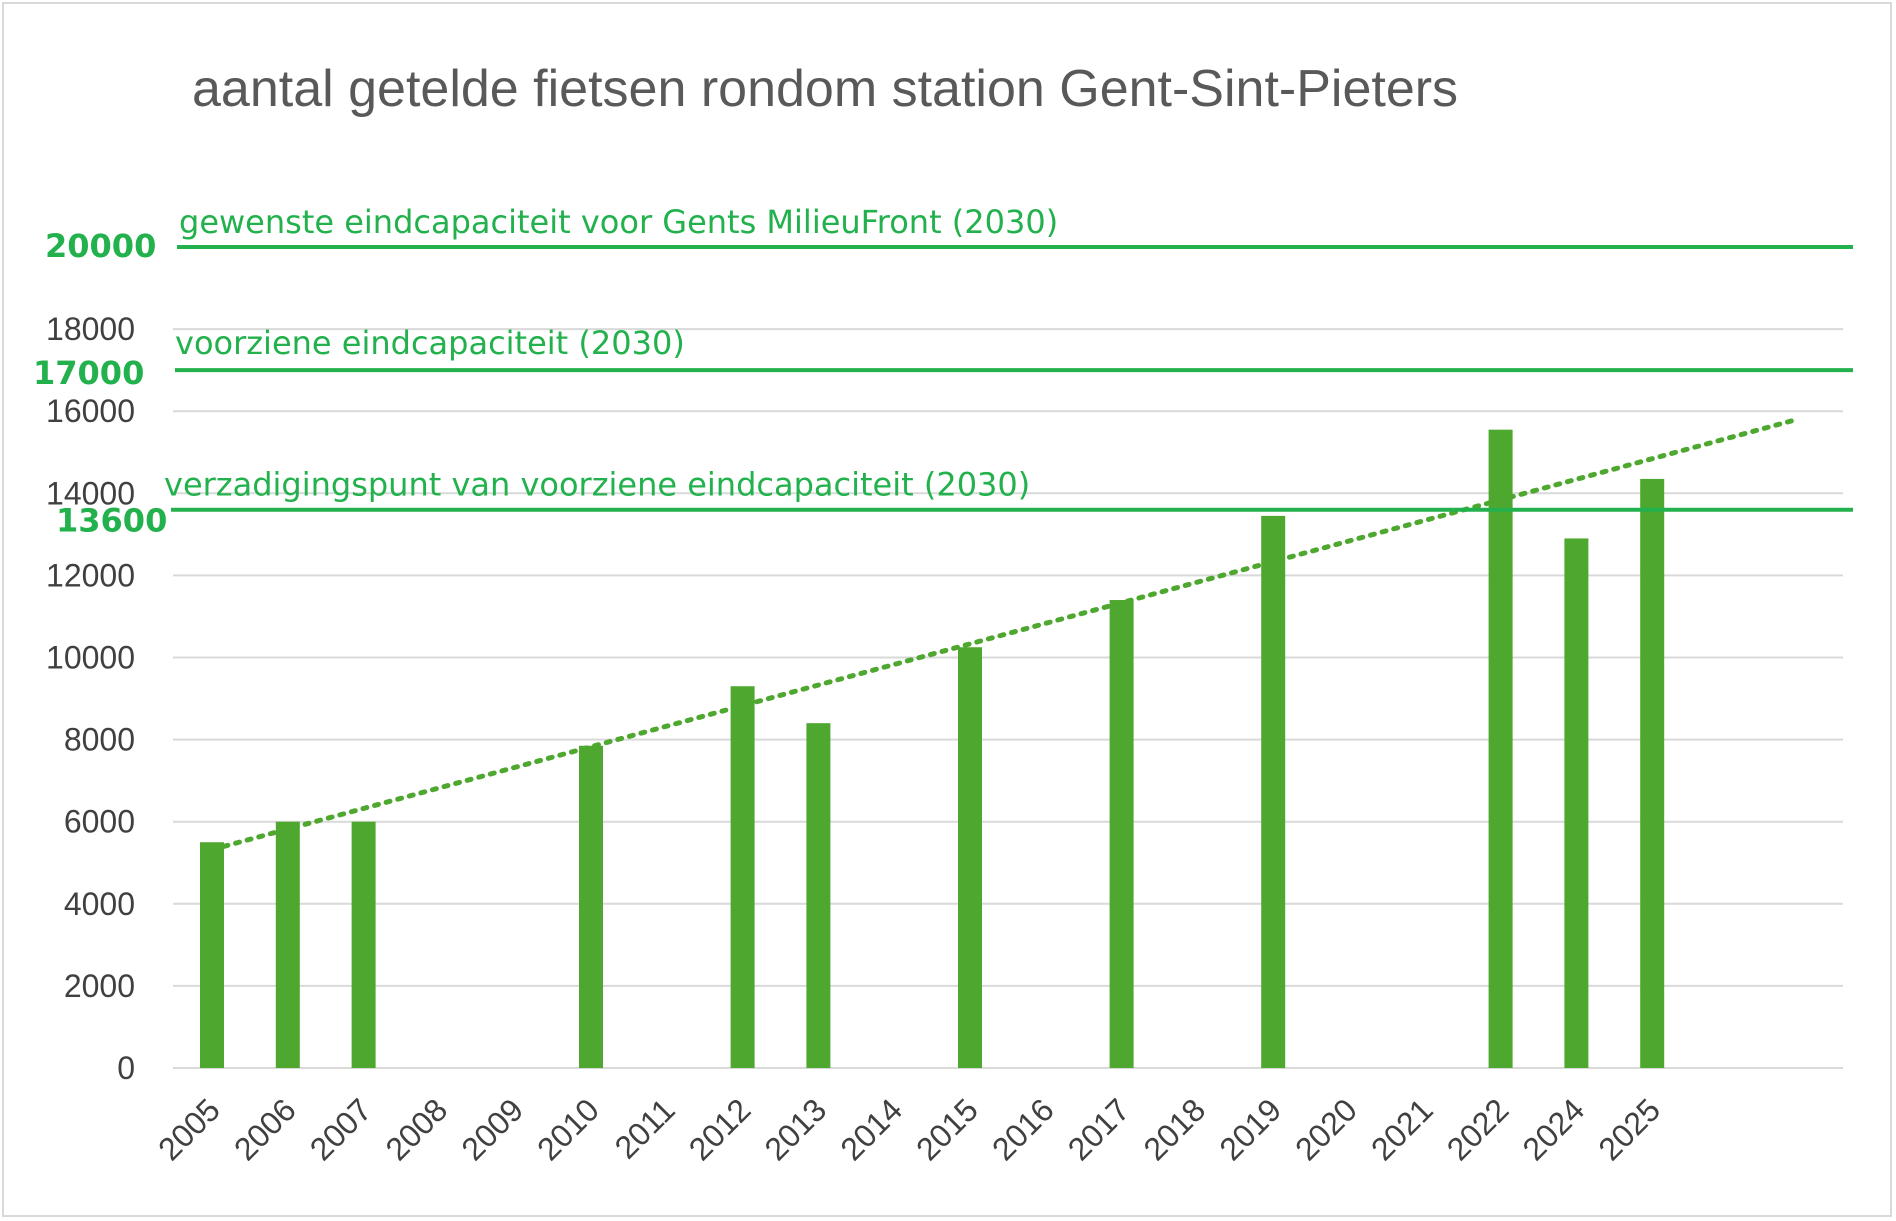  What do you see at coordinates (90, 329) in the screenshot?
I see `y-tick-label: 18000` at bounding box center [90, 329].